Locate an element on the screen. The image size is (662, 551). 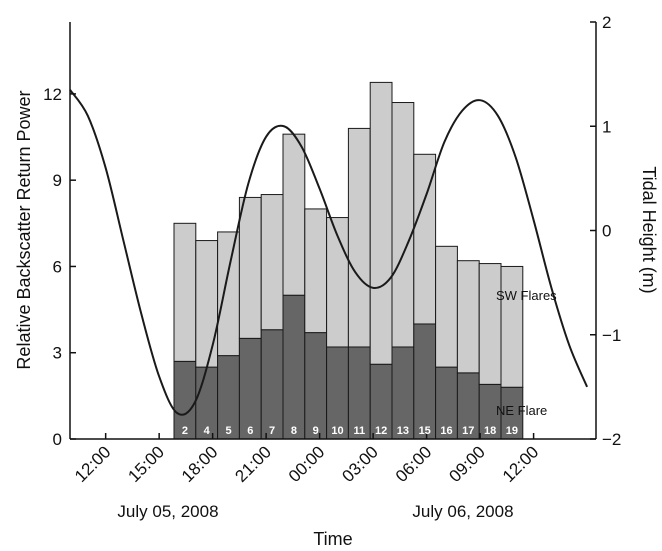
time-tick-label-8: 12:00 is located at coordinates (521, 464).